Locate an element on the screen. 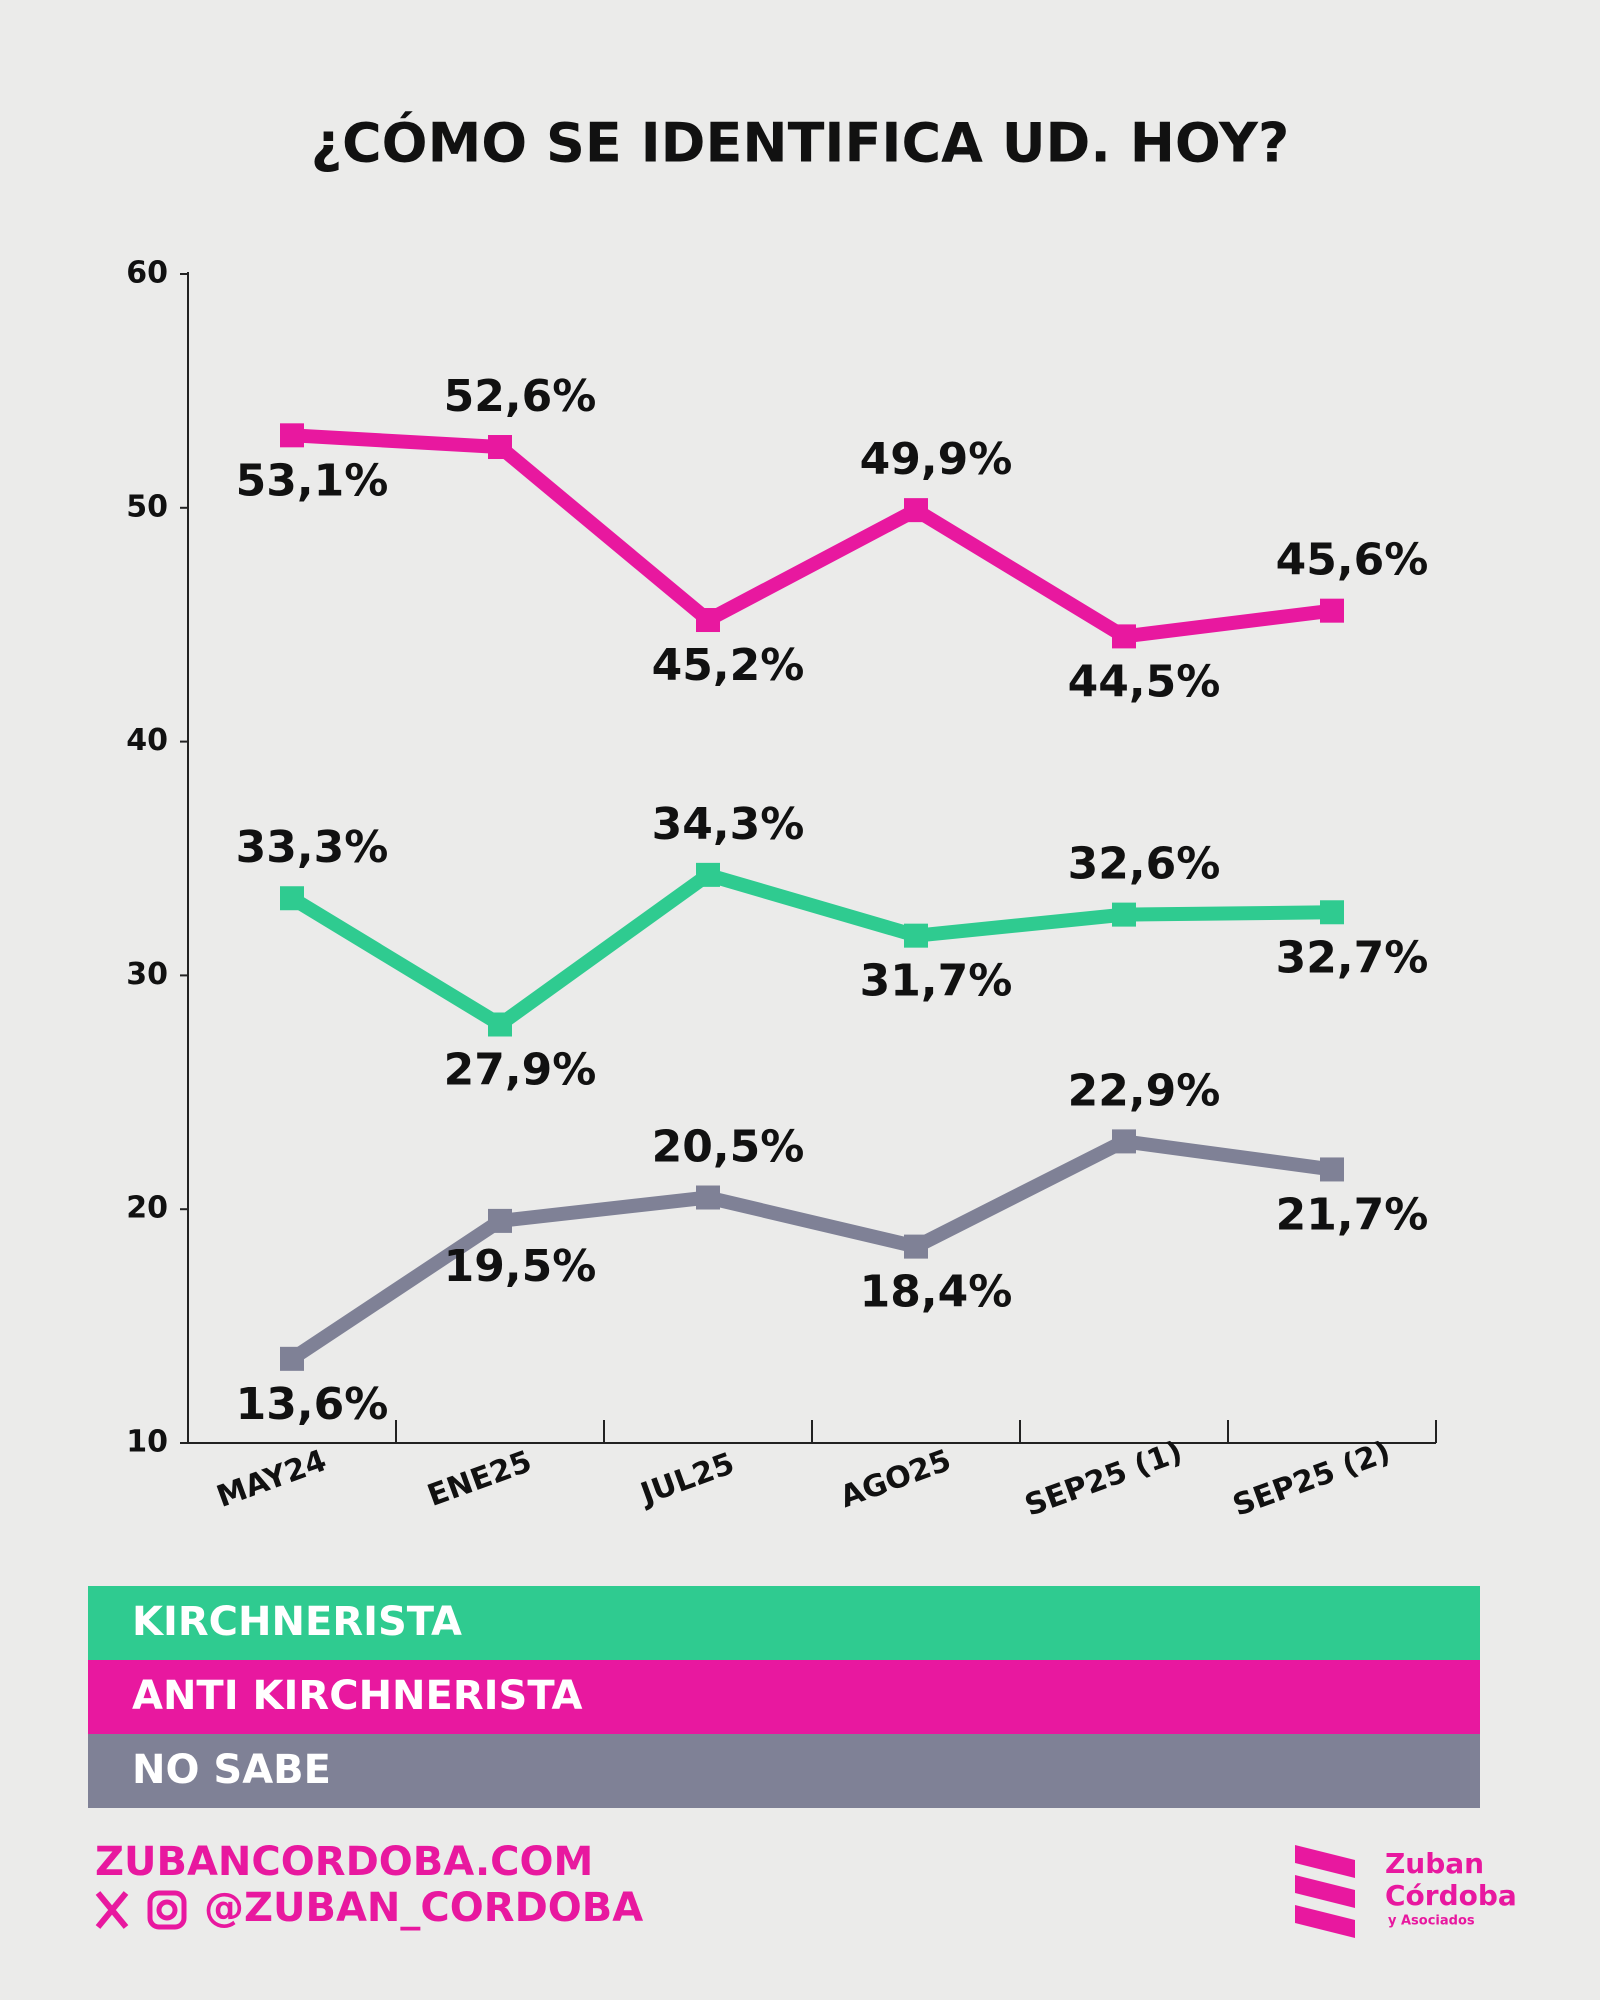 This screenshot has width=1600, height=2000. data-label: 53,1% is located at coordinates (312, 480).